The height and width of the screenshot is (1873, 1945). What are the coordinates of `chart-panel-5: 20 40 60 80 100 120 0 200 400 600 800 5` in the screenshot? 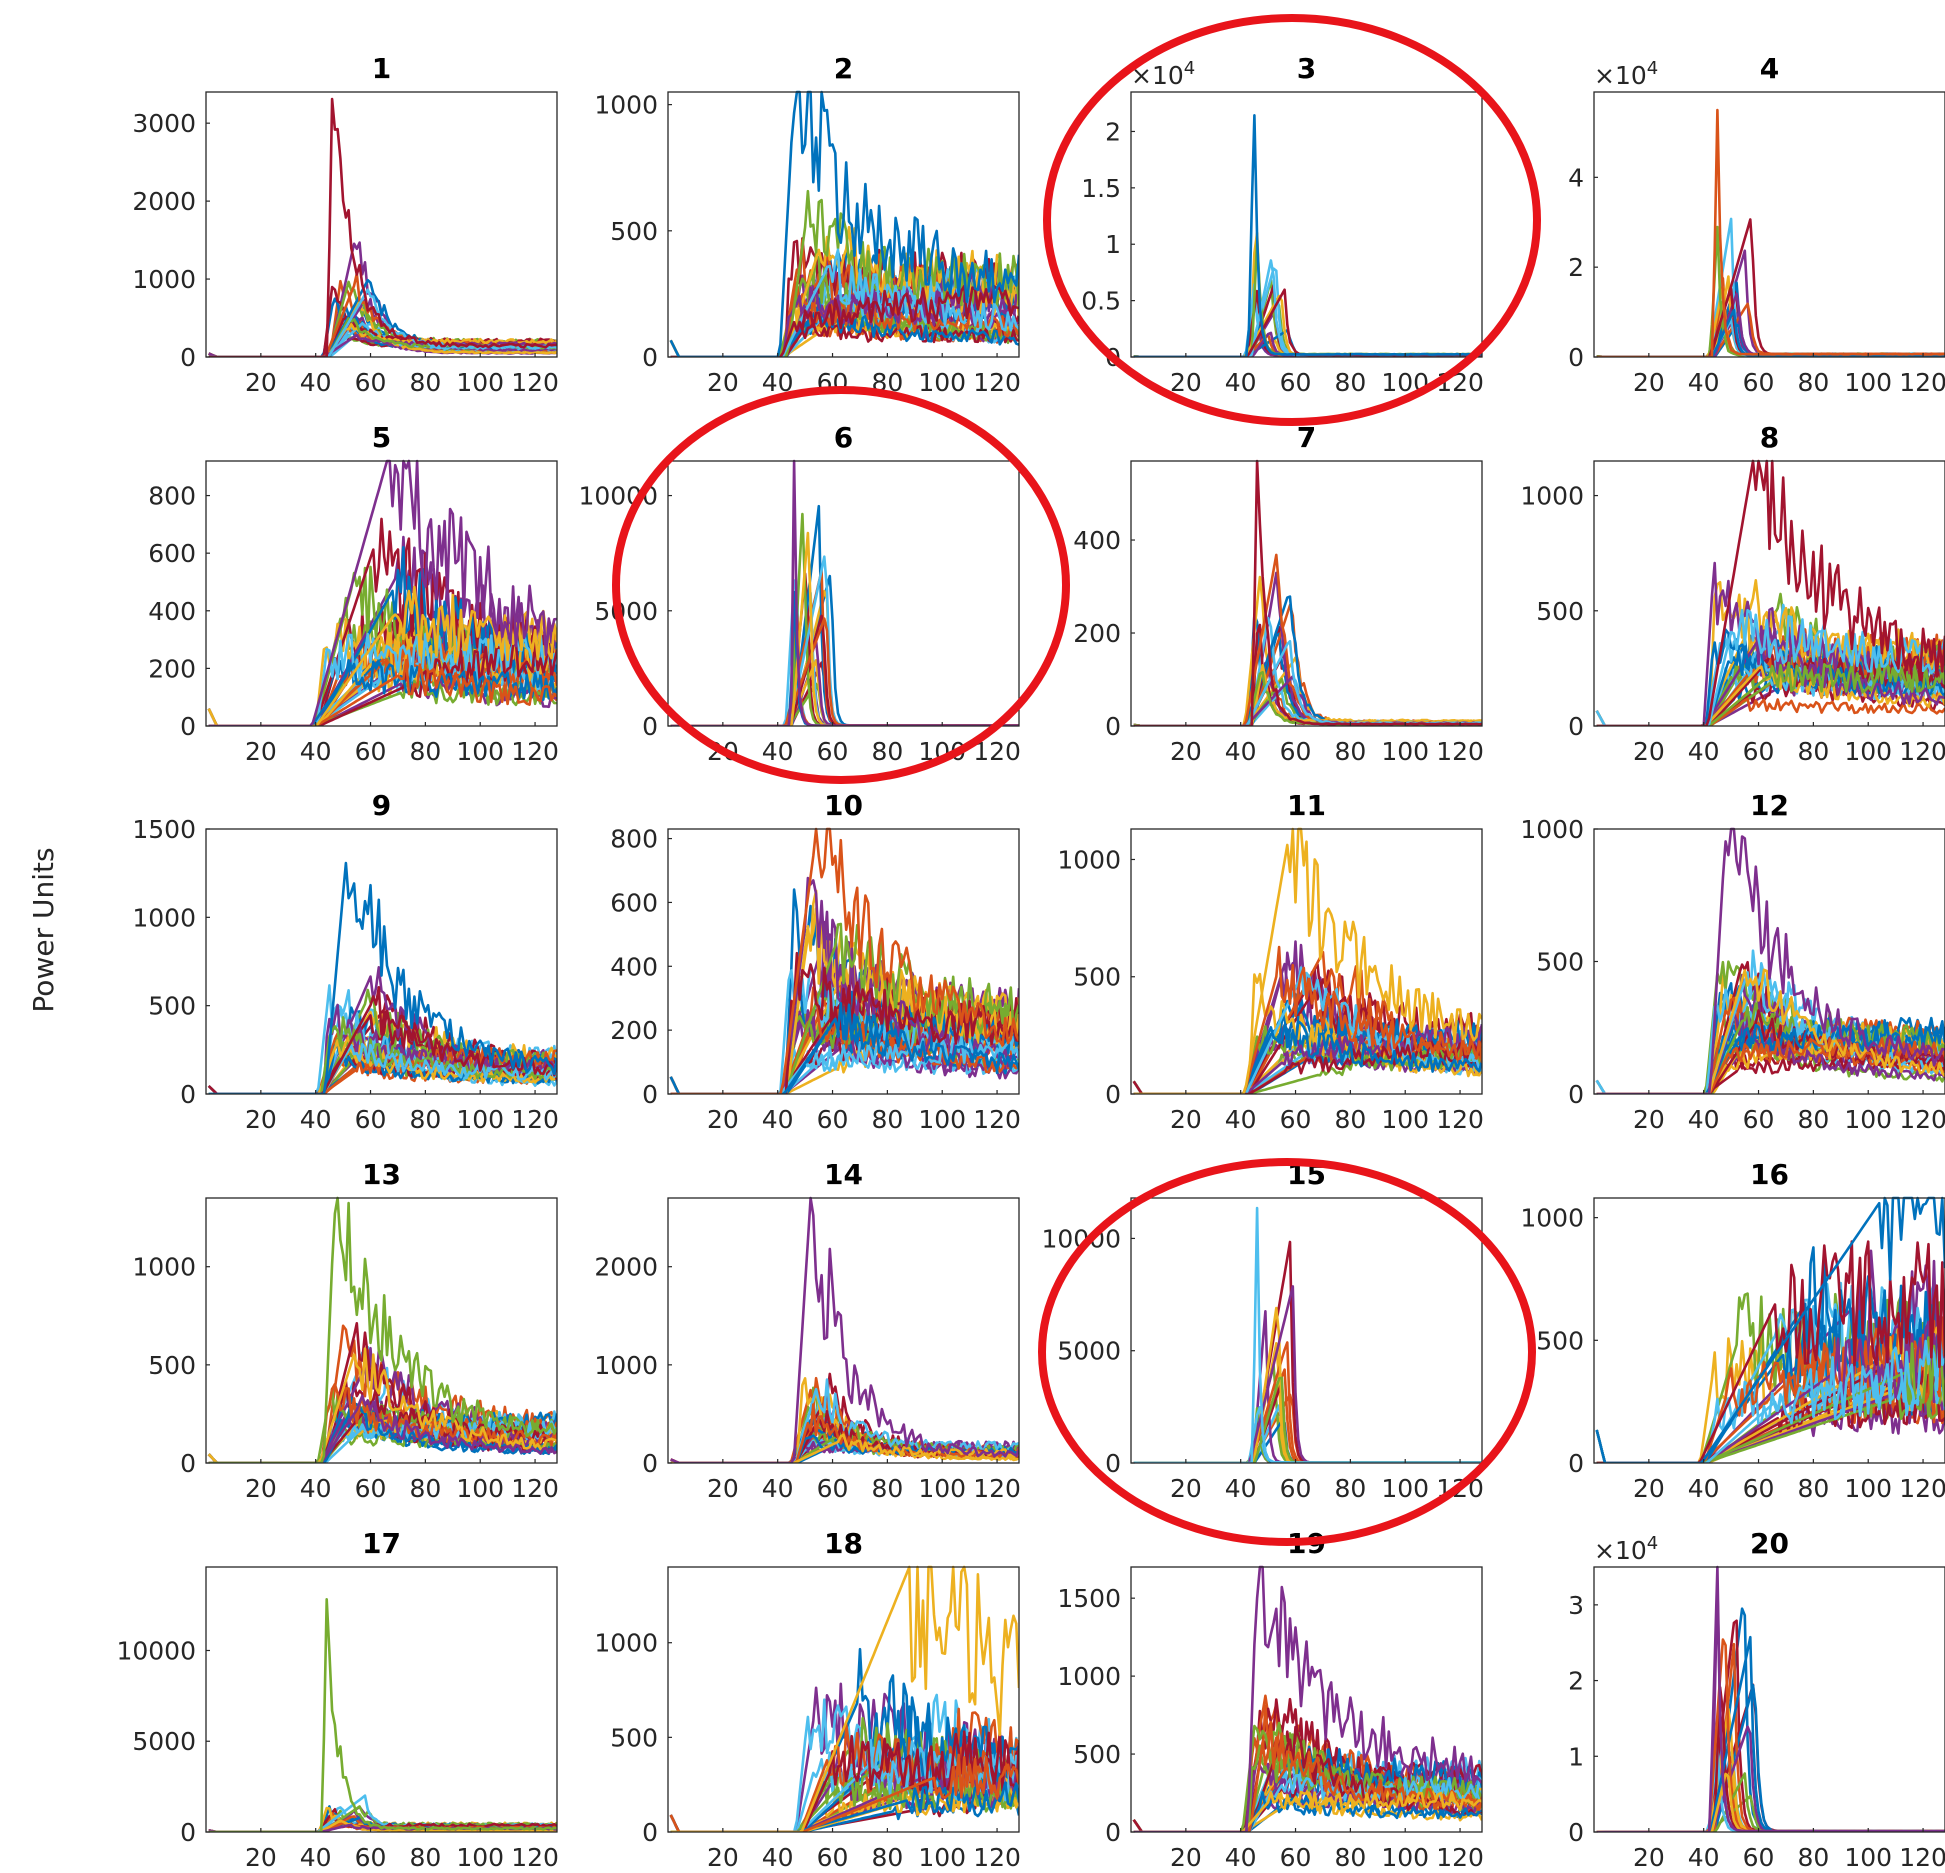 It's located at (353, 593).